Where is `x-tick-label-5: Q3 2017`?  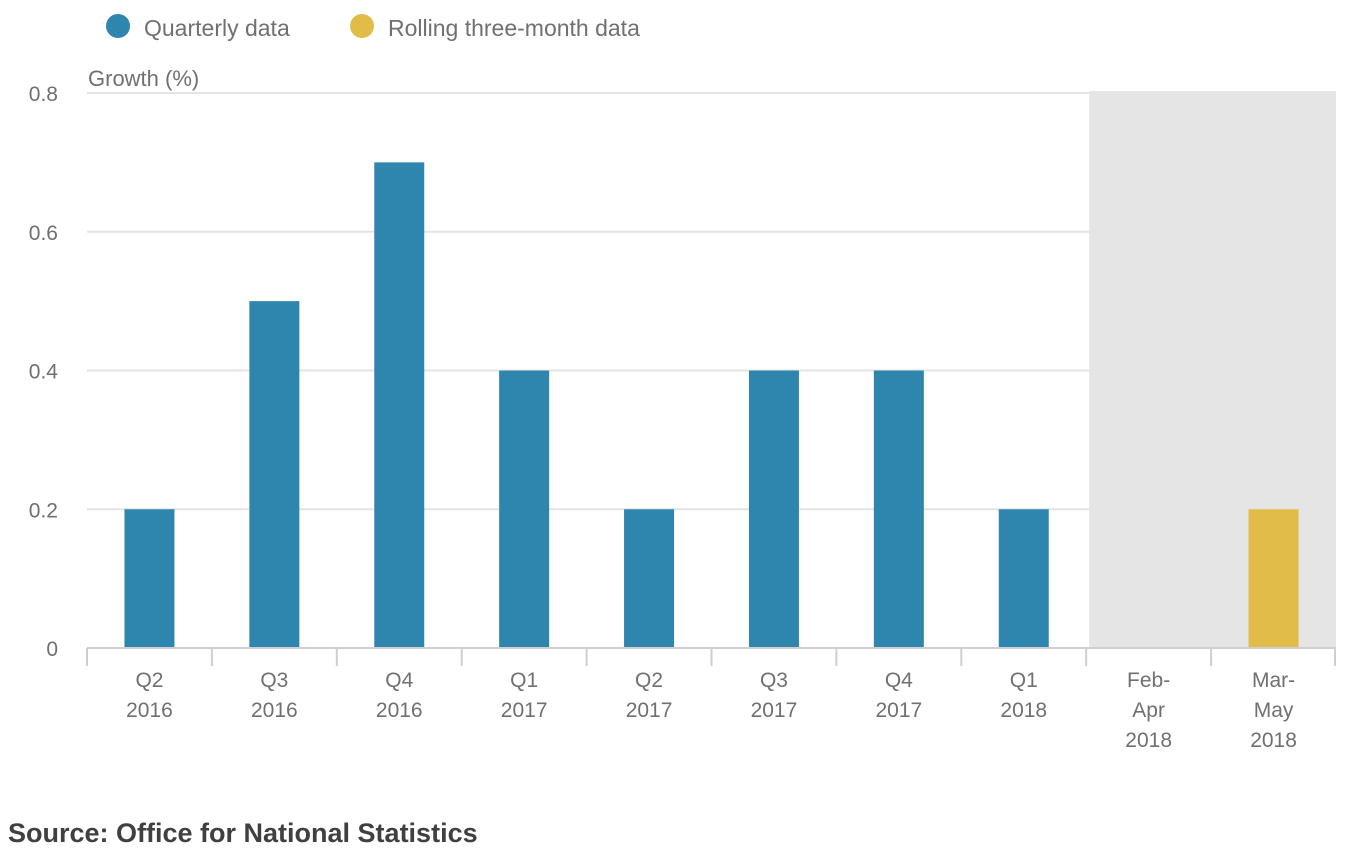
x-tick-label-5: Q3 2017 is located at coordinates (774, 695).